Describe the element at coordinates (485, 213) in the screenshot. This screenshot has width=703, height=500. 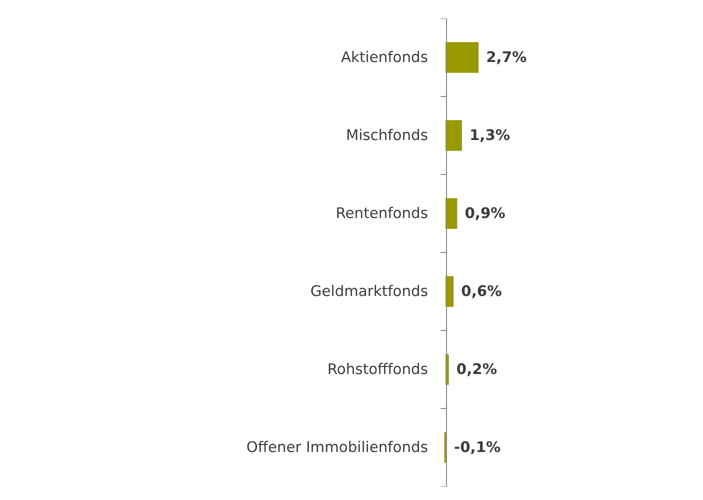
I see `data-label: 0,9%` at that location.